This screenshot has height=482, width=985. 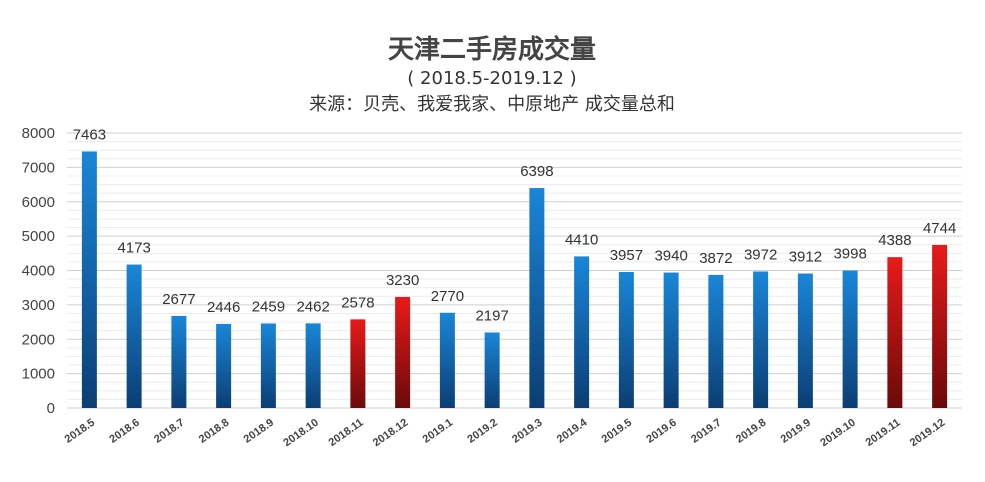 What do you see at coordinates (492, 49) in the screenshot?
I see `chart-title: 天津二手房成交量` at bounding box center [492, 49].